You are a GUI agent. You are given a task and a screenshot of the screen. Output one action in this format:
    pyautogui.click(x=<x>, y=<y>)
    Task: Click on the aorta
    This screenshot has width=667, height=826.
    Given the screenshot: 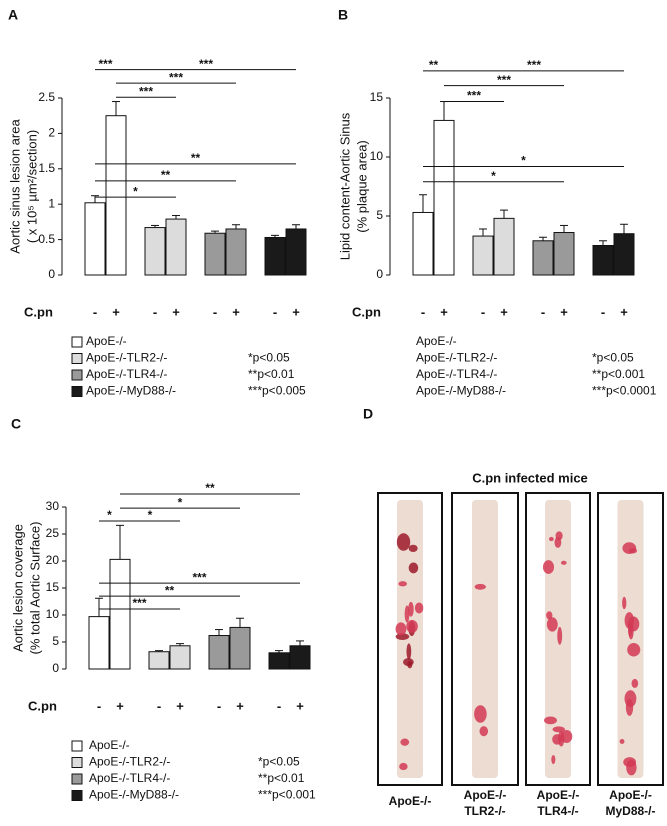 What is the action you would take?
    pyautogui.click(x=485, y=639)
    